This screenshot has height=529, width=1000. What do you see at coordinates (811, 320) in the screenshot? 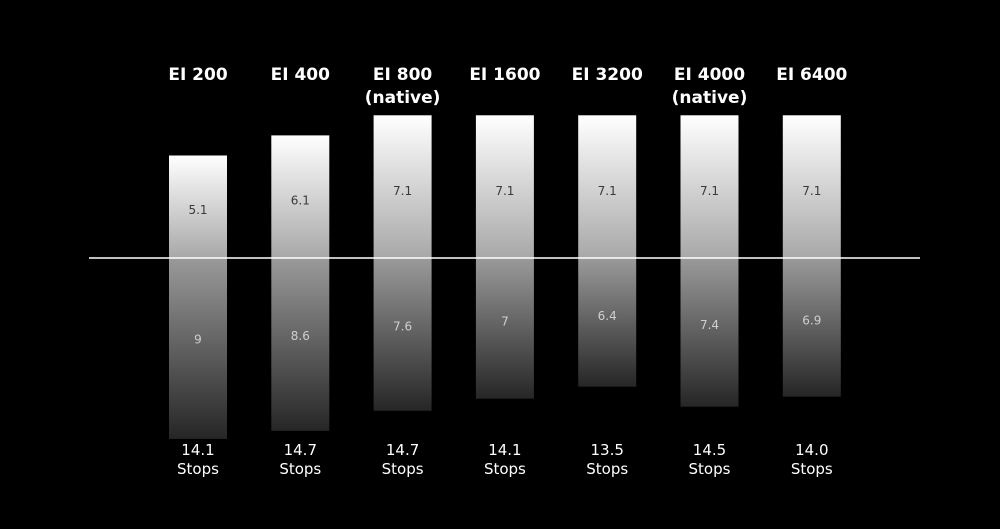
I see `value-label-below-ei-6400: 6.9` at bounding box center [811, 320].